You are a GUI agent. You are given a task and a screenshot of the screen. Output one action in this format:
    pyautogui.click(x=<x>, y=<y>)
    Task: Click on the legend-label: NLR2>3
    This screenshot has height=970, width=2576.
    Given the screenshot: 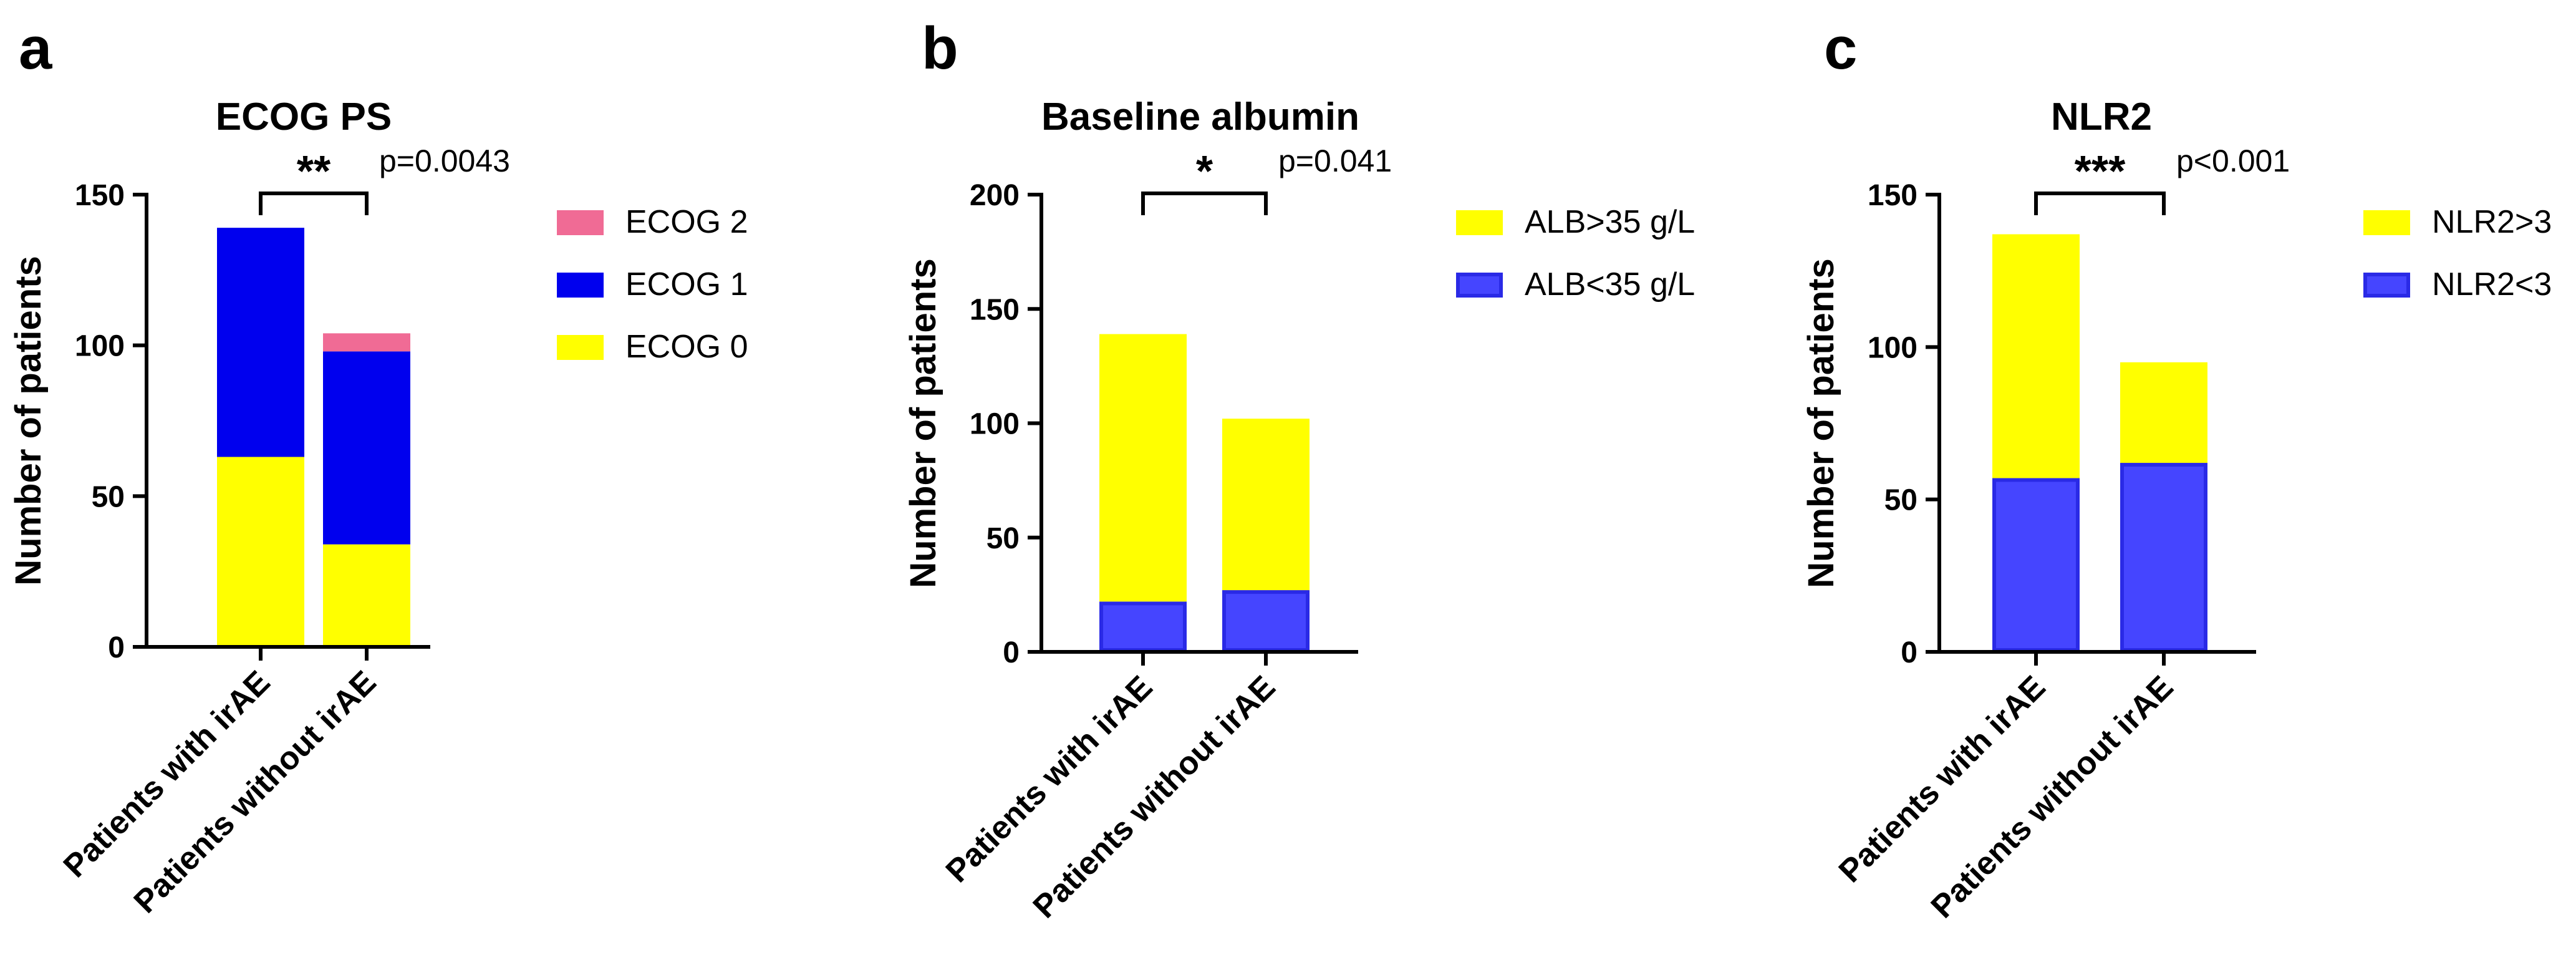 What is the action you would take?
    pyautogui.click(x=2492, y=222)
    